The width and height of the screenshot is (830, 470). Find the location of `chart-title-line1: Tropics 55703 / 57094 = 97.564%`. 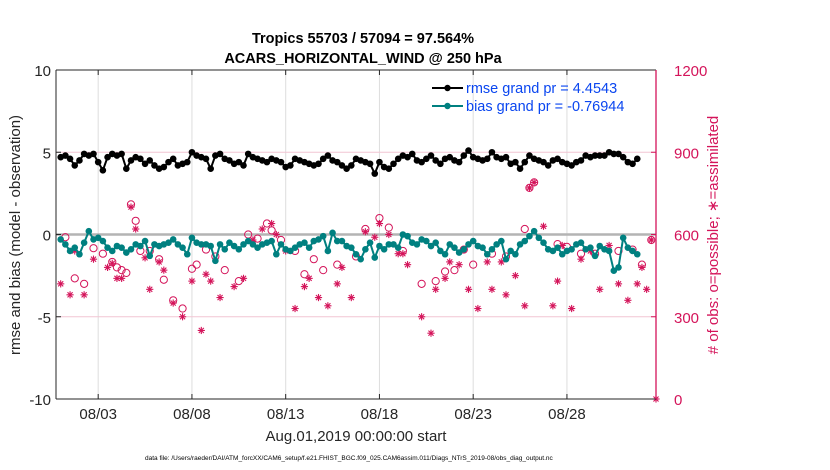

chart-title-line1: Tropics 55703 / 57094 = 97.564% is located at coordinates (363, 39).